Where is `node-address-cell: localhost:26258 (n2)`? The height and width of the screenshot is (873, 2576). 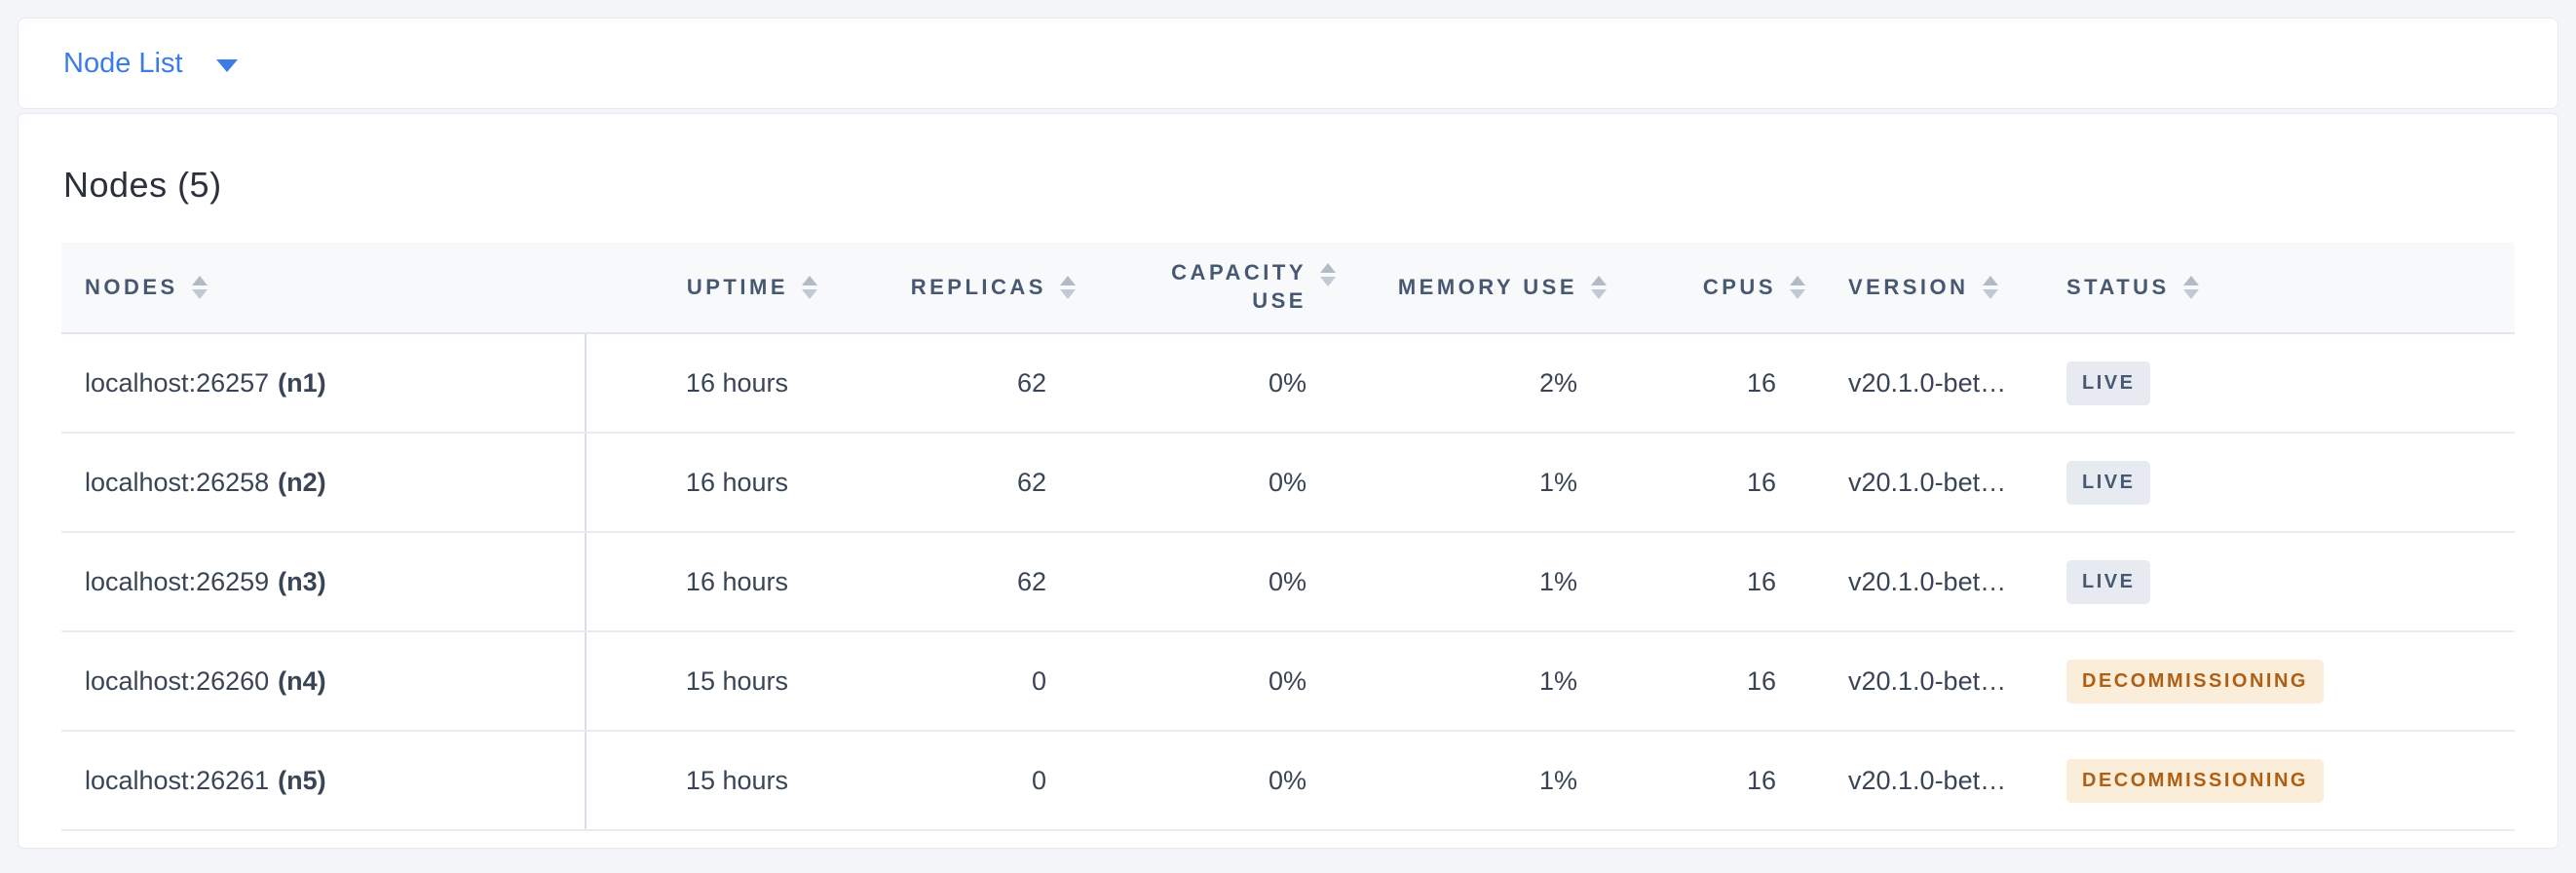 node-address-cell: localhost:26258 (n2) is located at coordinates (324, 483).